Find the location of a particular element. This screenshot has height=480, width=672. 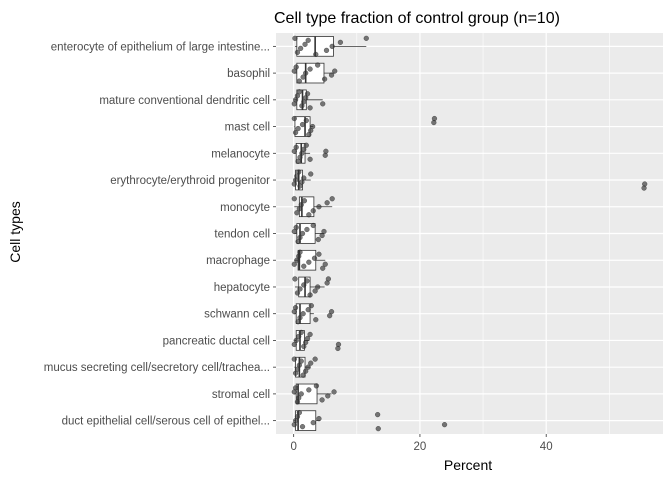

y-tick-label: mast cell is located at coordinates (247, 128).